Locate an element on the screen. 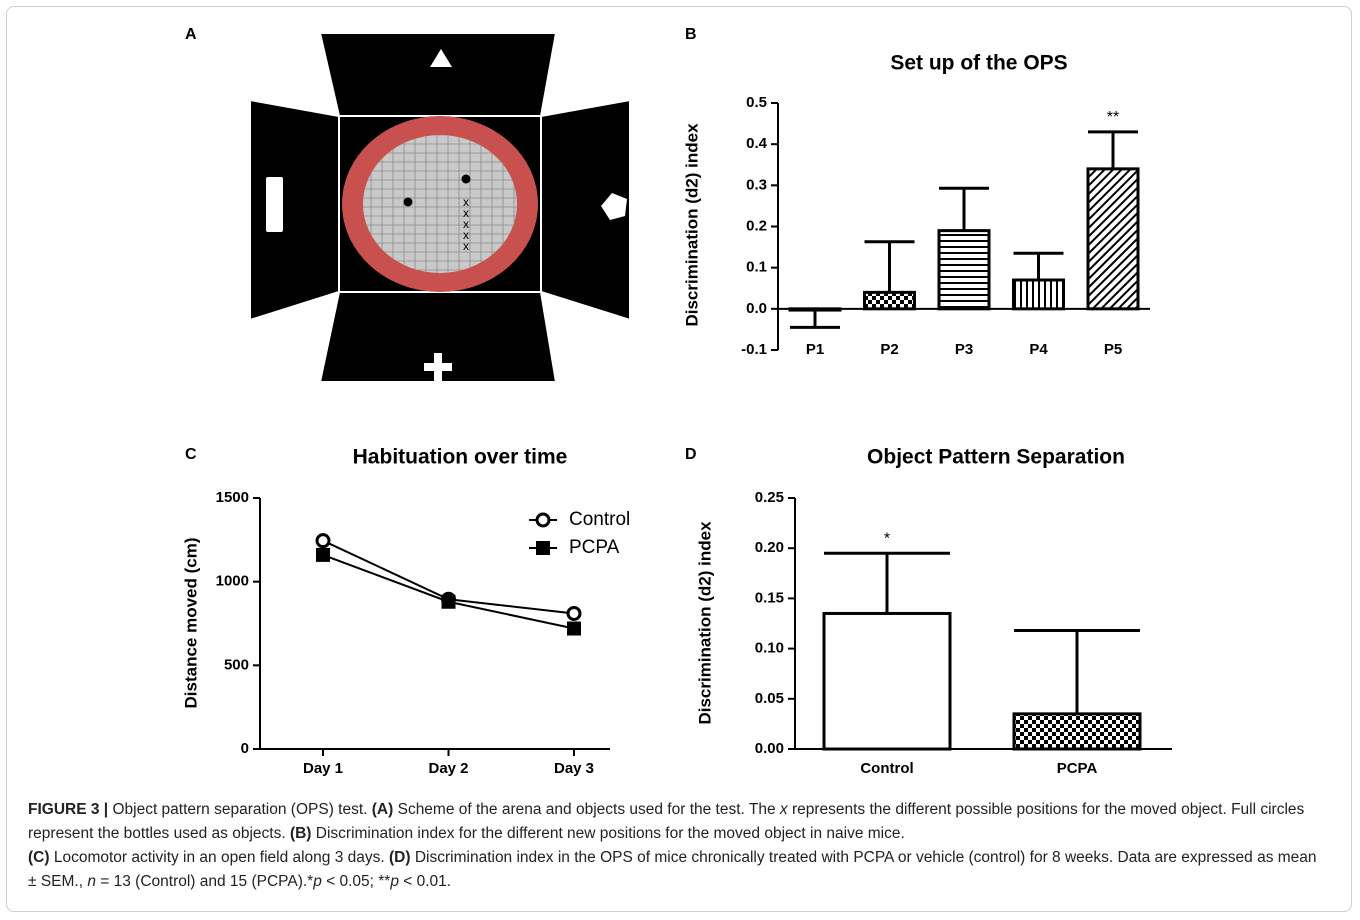  x-tick-label: P5 is located at coordinates (1113, 349).